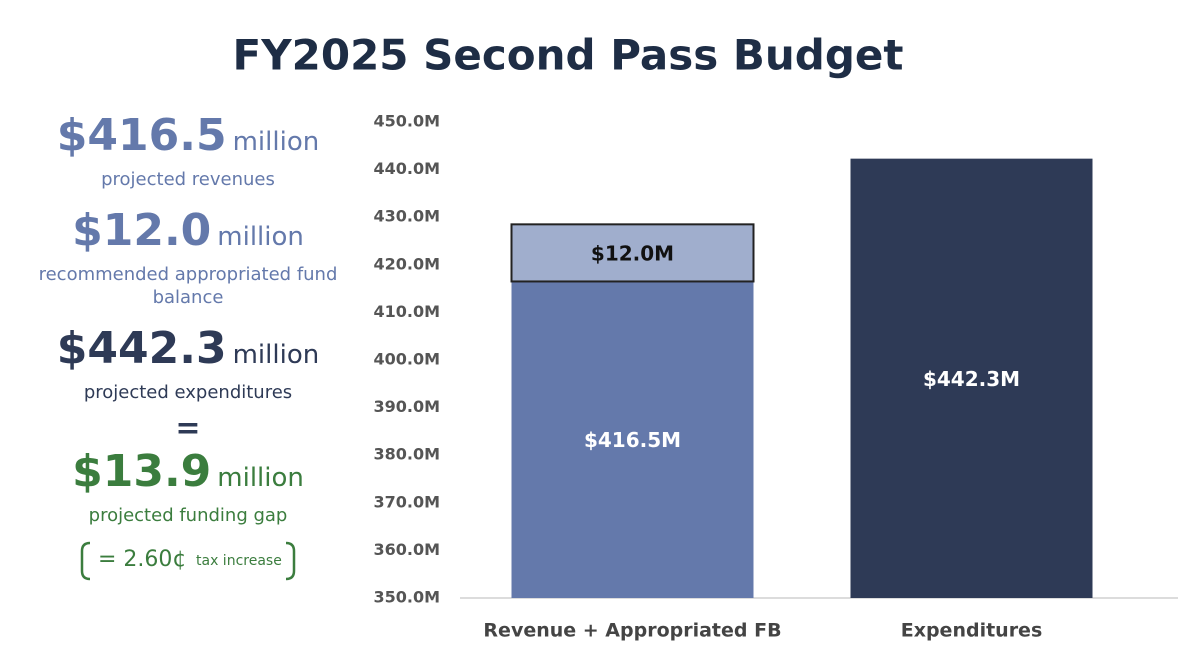 The height and width of the screenshot is (656, 1178). What do you see at coordinates (406, 263) in the screenshot?
I see `y-tick-label: 420.0M` at bounding box center [406, 263].